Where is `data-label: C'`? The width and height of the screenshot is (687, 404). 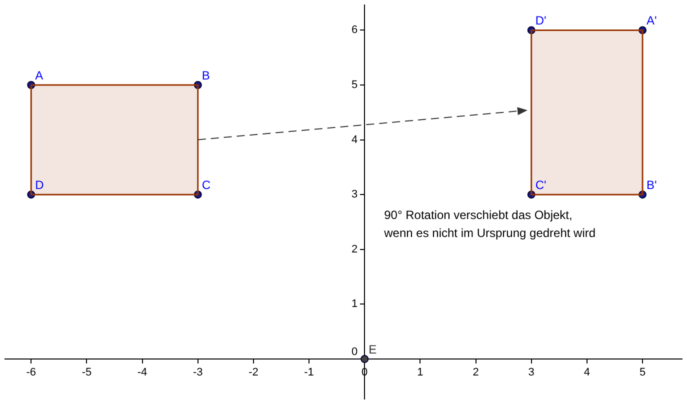
data-label: C' is located at coordinates (540, 185).